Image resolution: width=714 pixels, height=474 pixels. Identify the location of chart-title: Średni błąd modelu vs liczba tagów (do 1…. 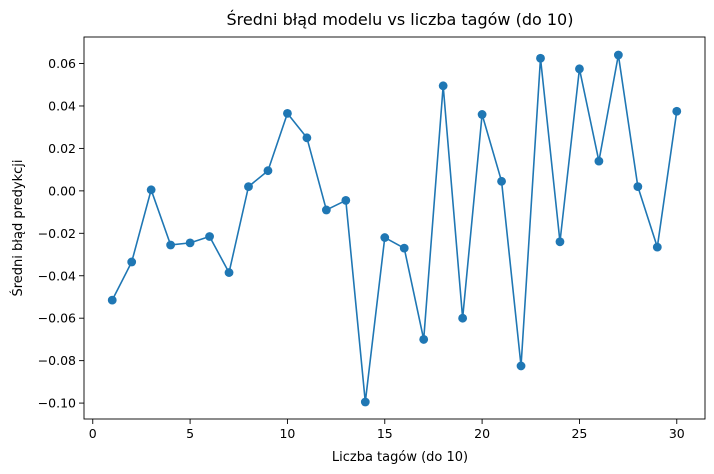
(400, 19).